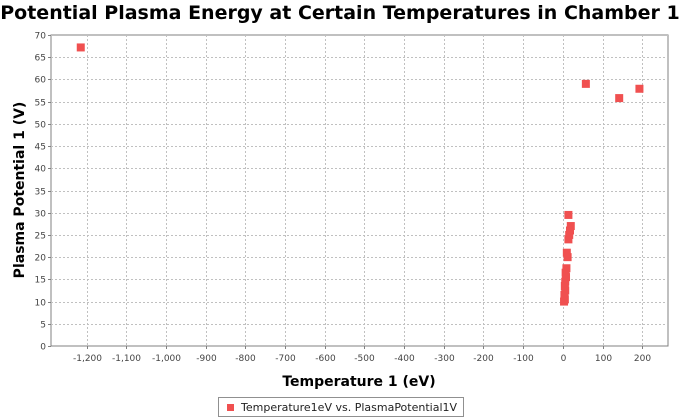 Image resolution: width=680 pixels, height=420 pixels. Describe the element at coordinates (41, 304) in the screenshot. I see `y-tick-label: 10` at that location.